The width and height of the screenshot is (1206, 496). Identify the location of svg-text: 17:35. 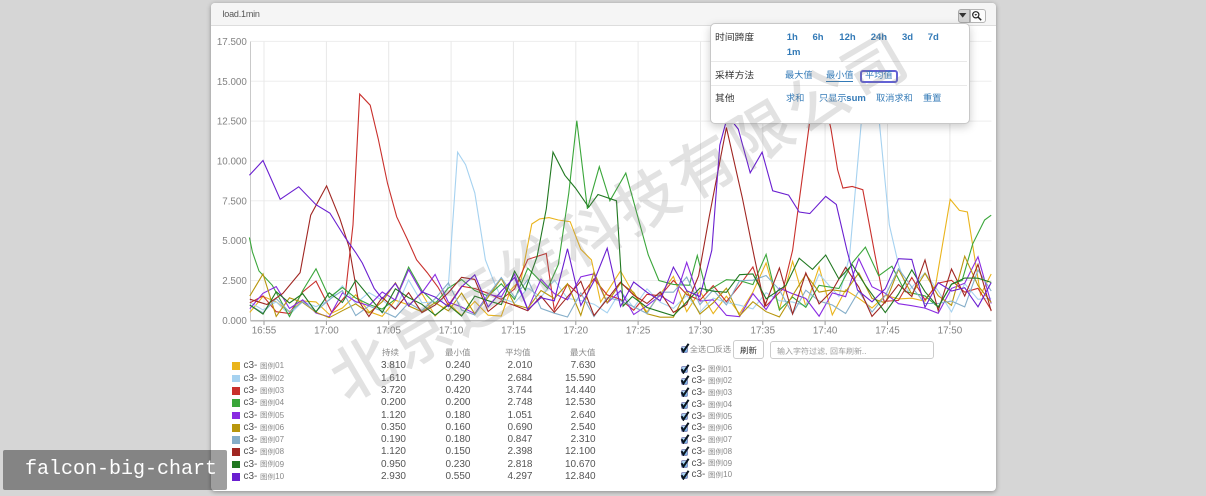
(763, 331).